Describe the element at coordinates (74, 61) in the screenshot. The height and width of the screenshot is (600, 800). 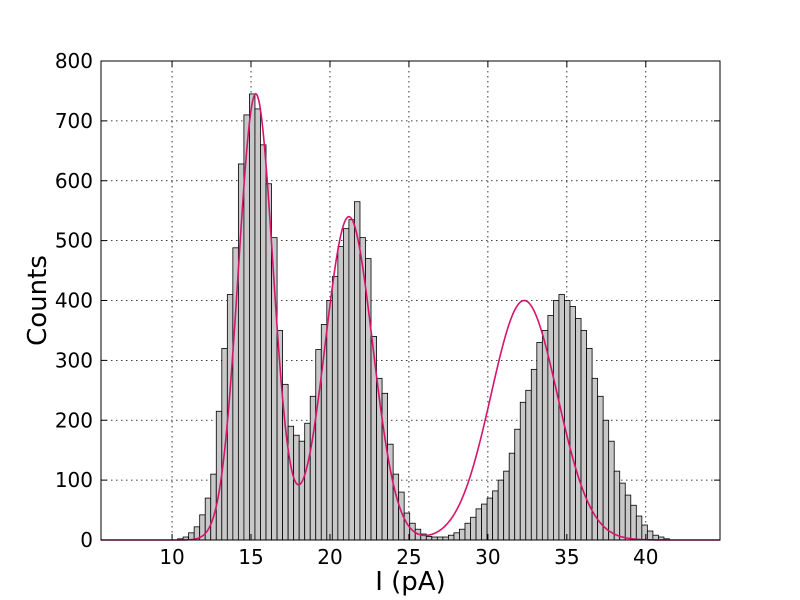
I see `y-tick-label: 800` at that location.